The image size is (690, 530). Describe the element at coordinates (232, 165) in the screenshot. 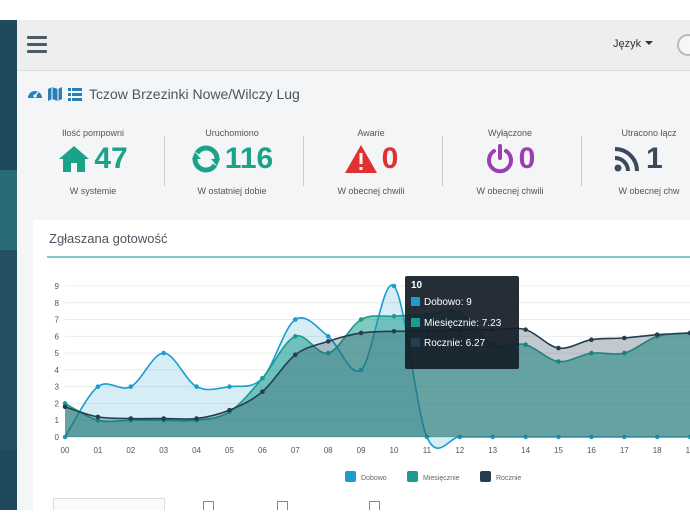

I see `stat-started: Uruchomiono 116 W ostatniej dobie` at that location.